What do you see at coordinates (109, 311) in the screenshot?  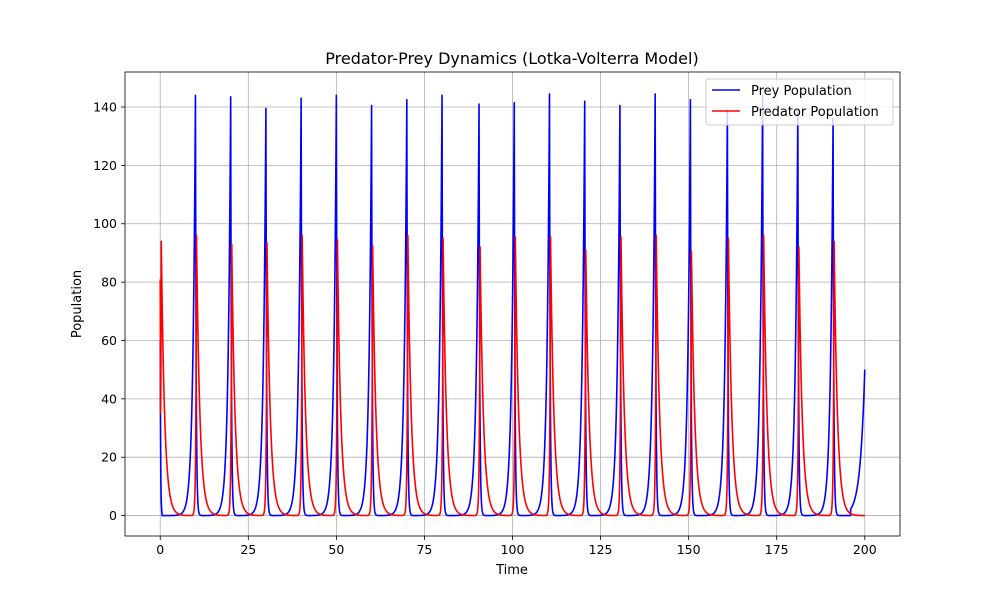 I see `y-ticks: 0 20 40 60 80 100 120 140` at bounding box center [109, 311].